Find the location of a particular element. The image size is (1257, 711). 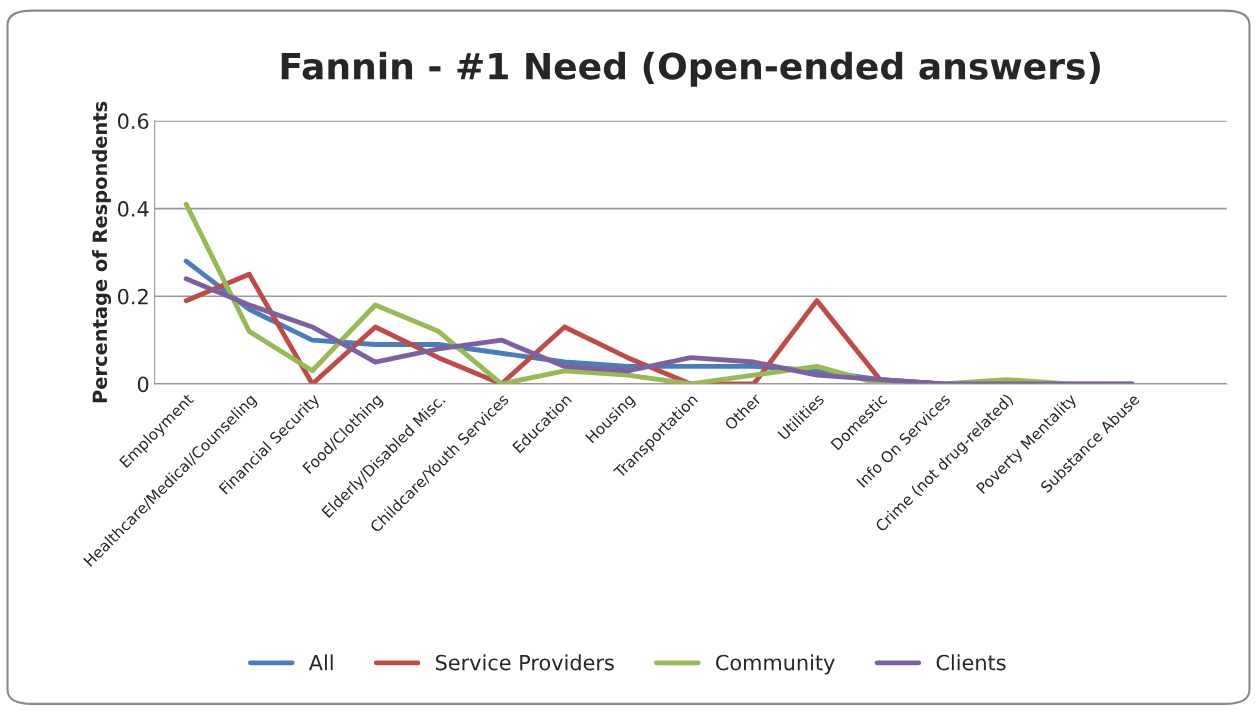

y-tick-label: 0.6 is located at coordinates (133, 121).